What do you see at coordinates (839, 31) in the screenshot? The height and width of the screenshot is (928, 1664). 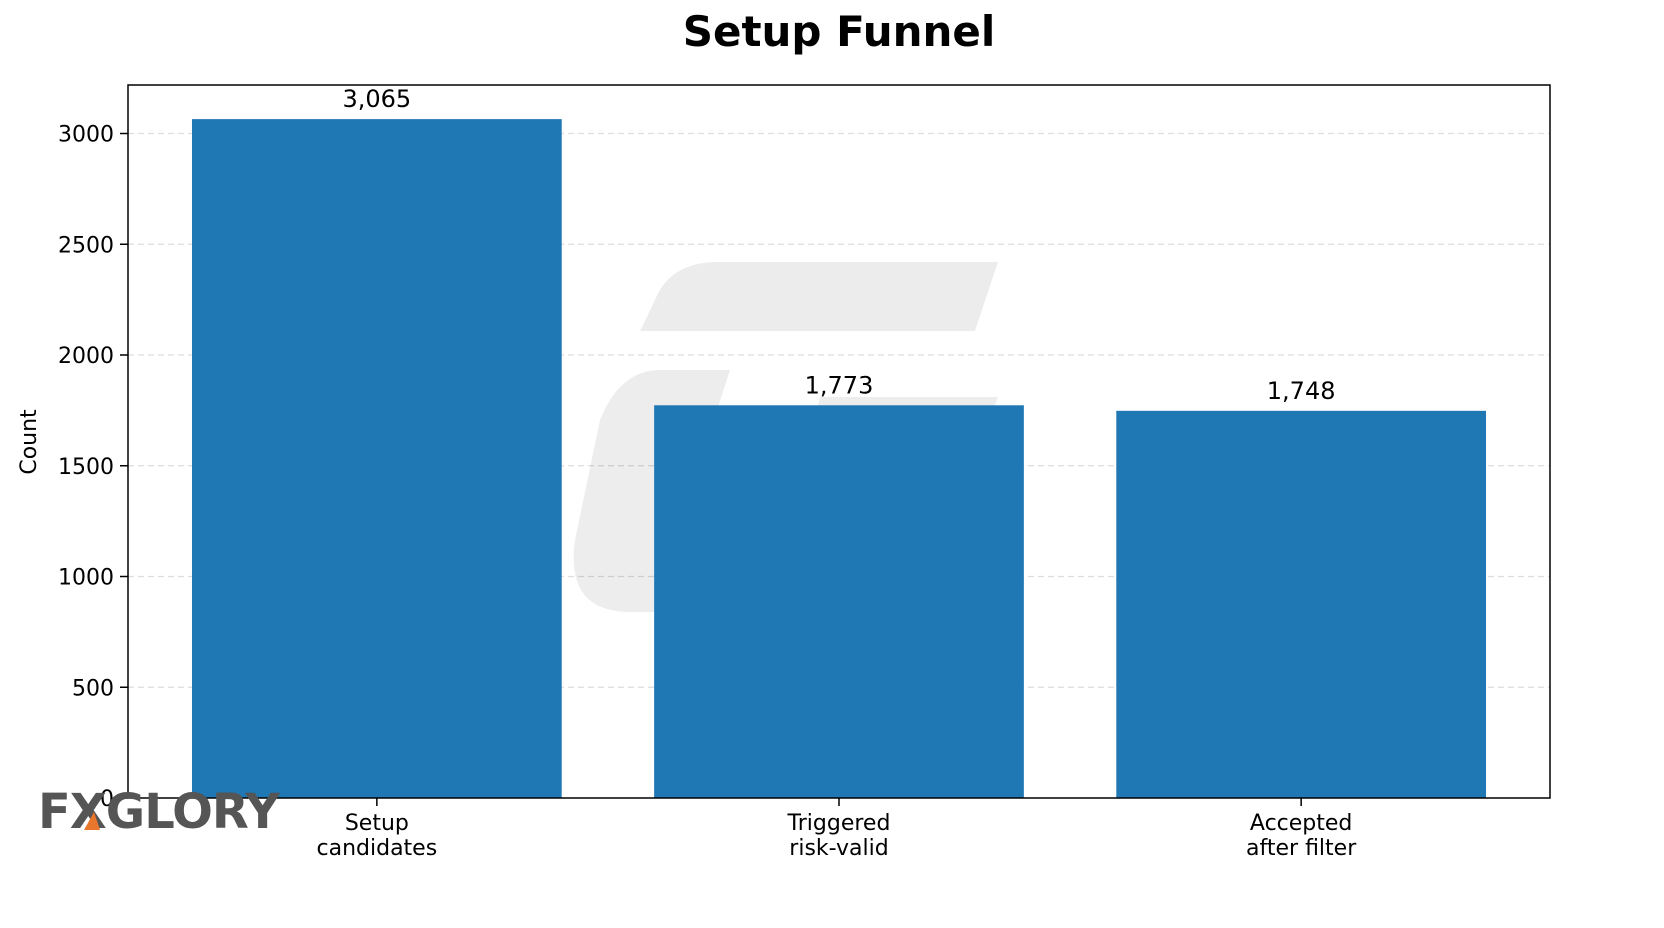 I see `chart-title: Setup Funnel` at bounding box center [839, 31].